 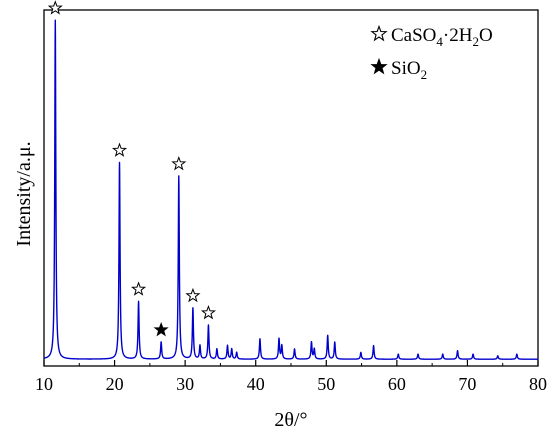 I want to click on x-axis-label: 2θ/°, so click(x=290, y=420).